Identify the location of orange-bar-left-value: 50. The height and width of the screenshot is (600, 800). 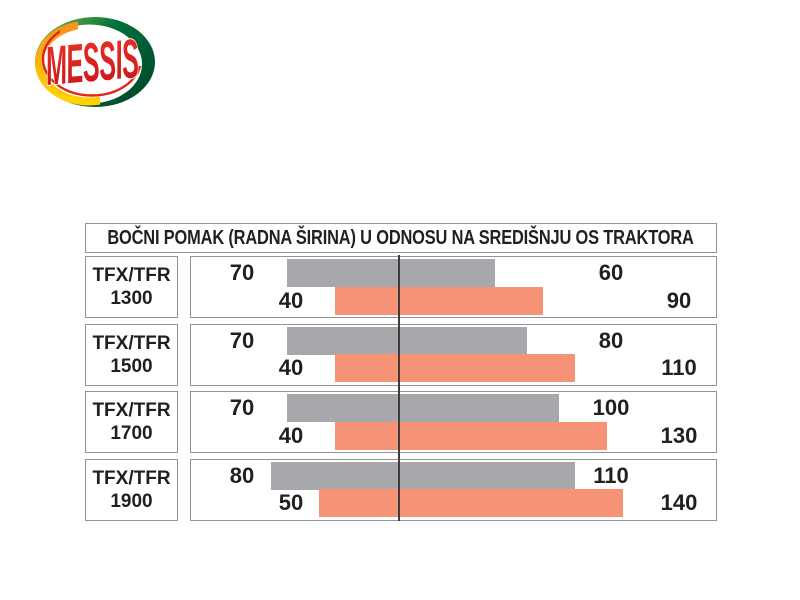
(291, 503).